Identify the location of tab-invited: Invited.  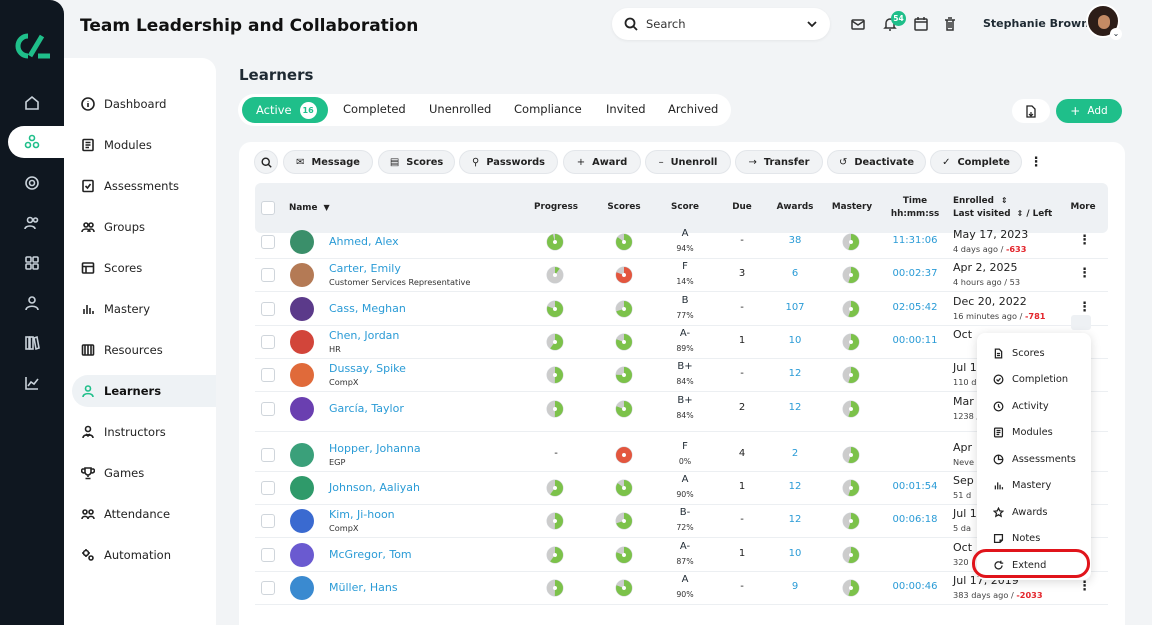
(626, 109).